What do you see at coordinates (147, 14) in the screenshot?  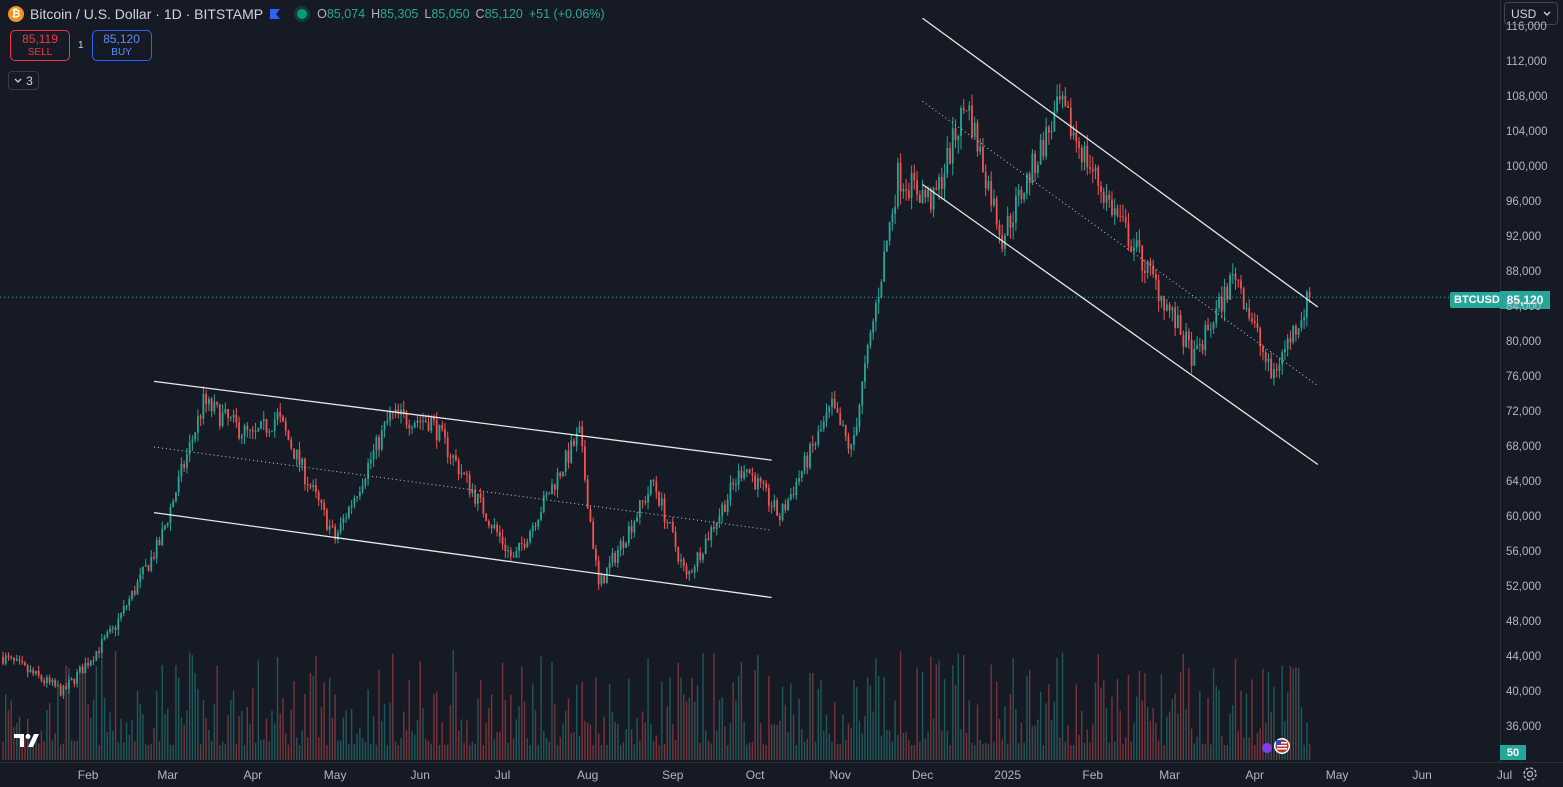 I see `symbol-title: Bitcoin / U.S. Dollar · 1D · BITSTAMP` at bounding box center [147, 14].